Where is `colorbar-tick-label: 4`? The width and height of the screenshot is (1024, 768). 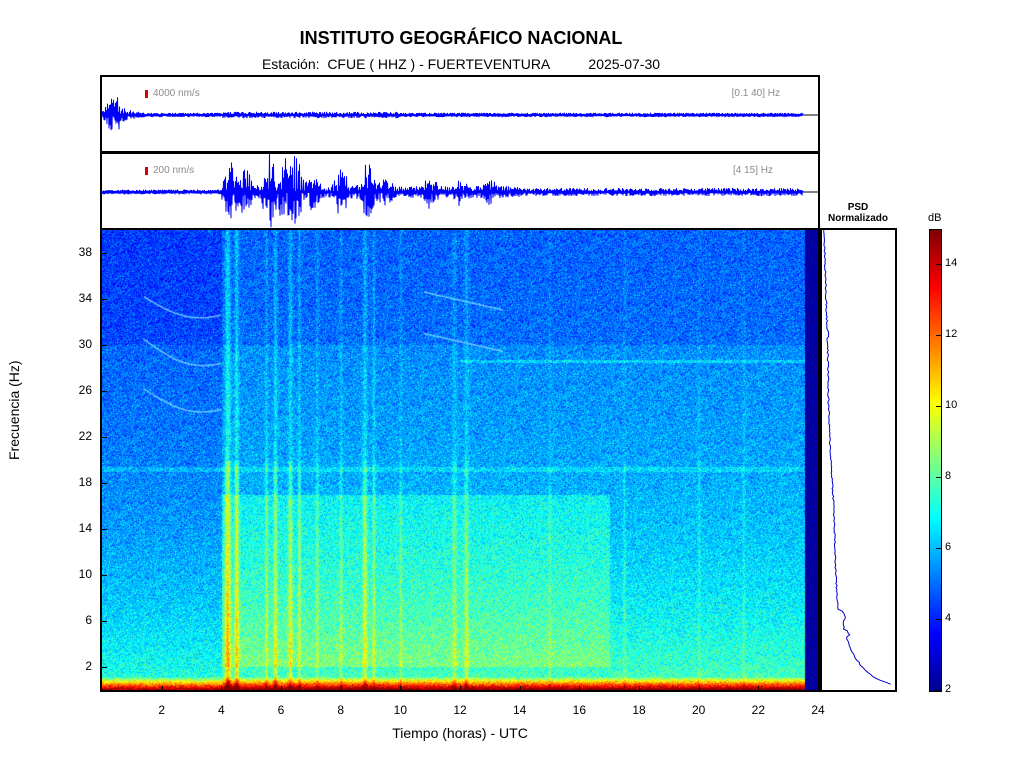
colorbar-tick-label: 4 is located at coordinates (948, 618).